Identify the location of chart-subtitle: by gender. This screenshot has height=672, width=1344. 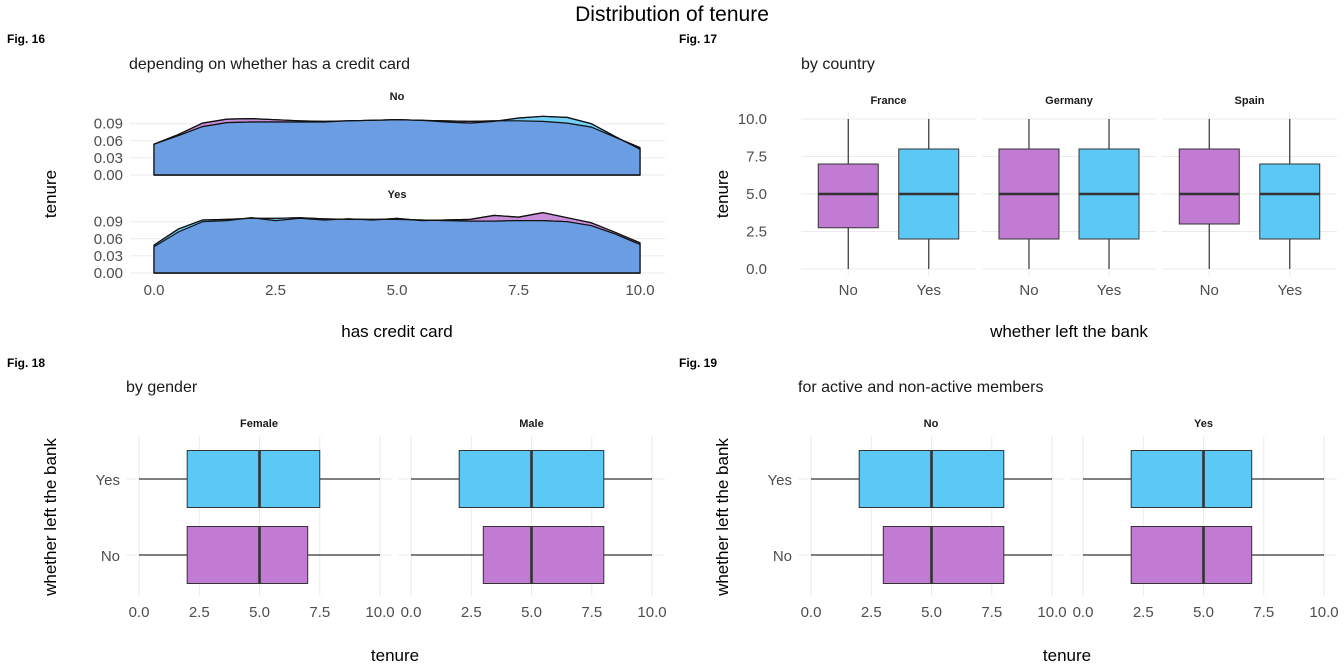
(162, 387).